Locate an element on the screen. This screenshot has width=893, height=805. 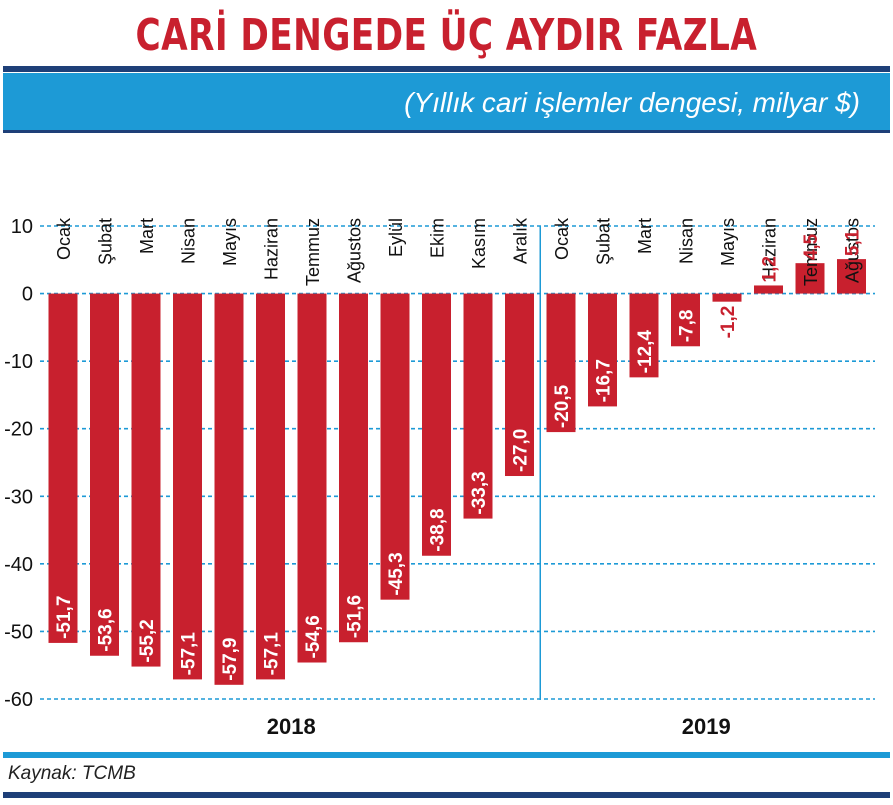
value-label: -51,7 is located at coordinates (64, 617).